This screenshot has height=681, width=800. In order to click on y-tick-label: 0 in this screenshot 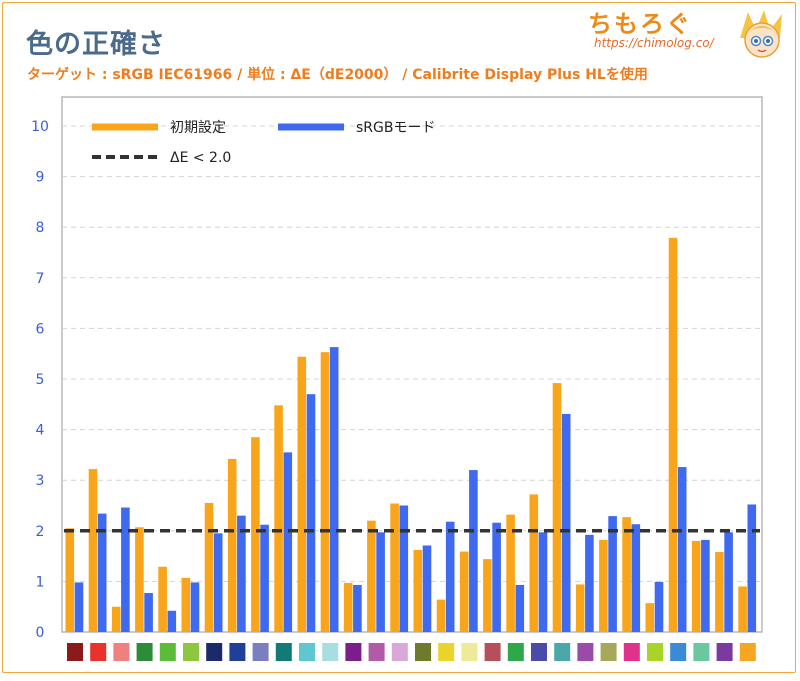, I will do `click(40, 633)`.